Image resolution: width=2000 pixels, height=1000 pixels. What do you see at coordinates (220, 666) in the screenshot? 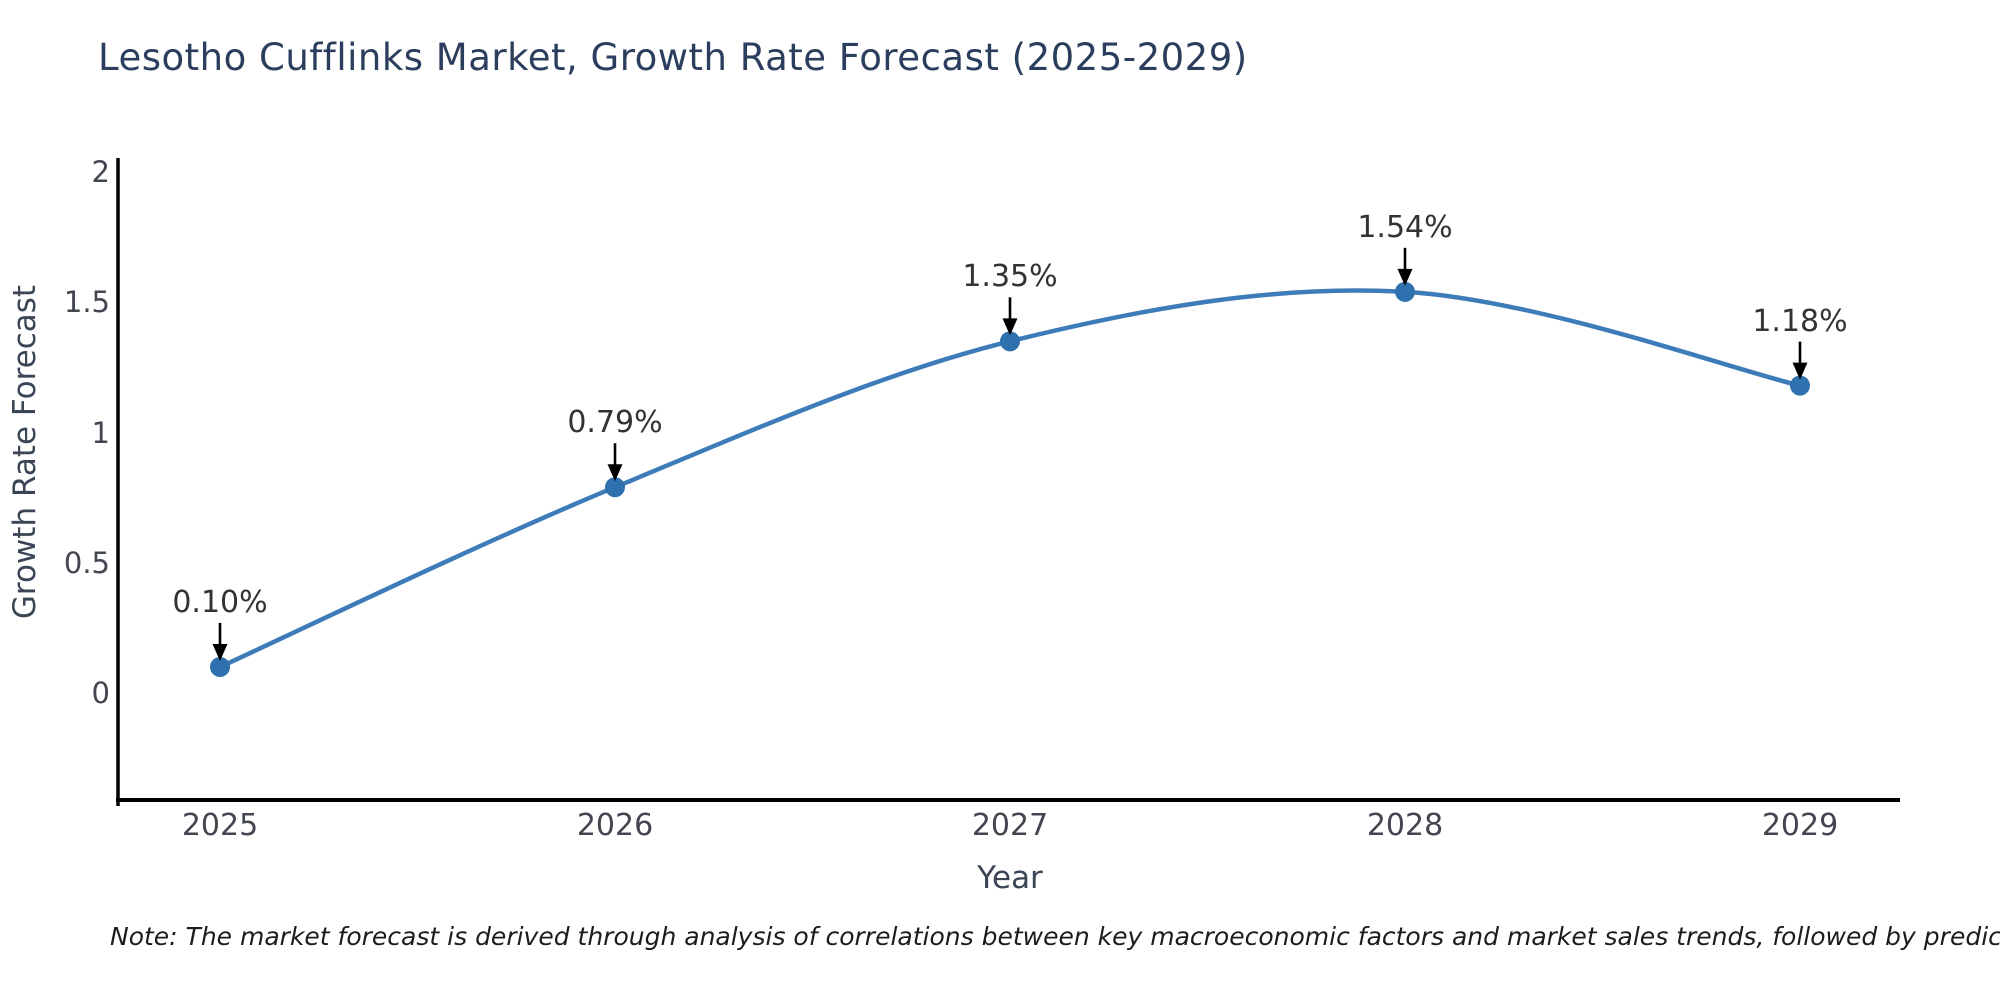
I see `data-point-2025` at bounding box center [220, 666].